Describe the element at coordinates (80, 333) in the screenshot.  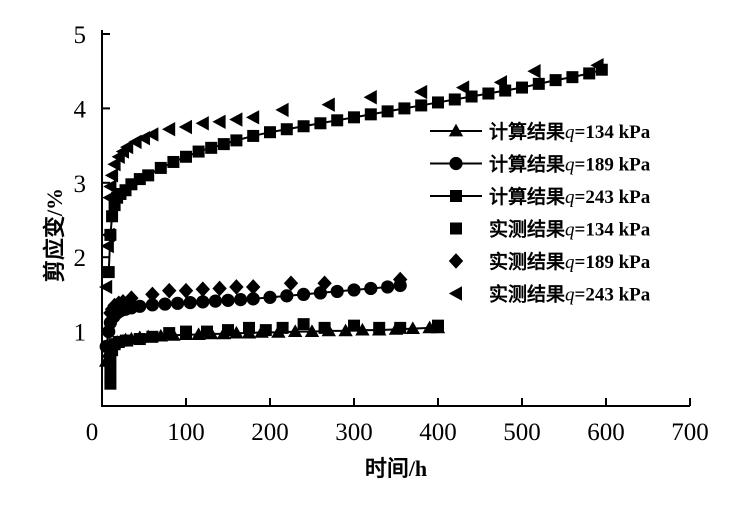
I see `y-tick-label: 1` at that location.